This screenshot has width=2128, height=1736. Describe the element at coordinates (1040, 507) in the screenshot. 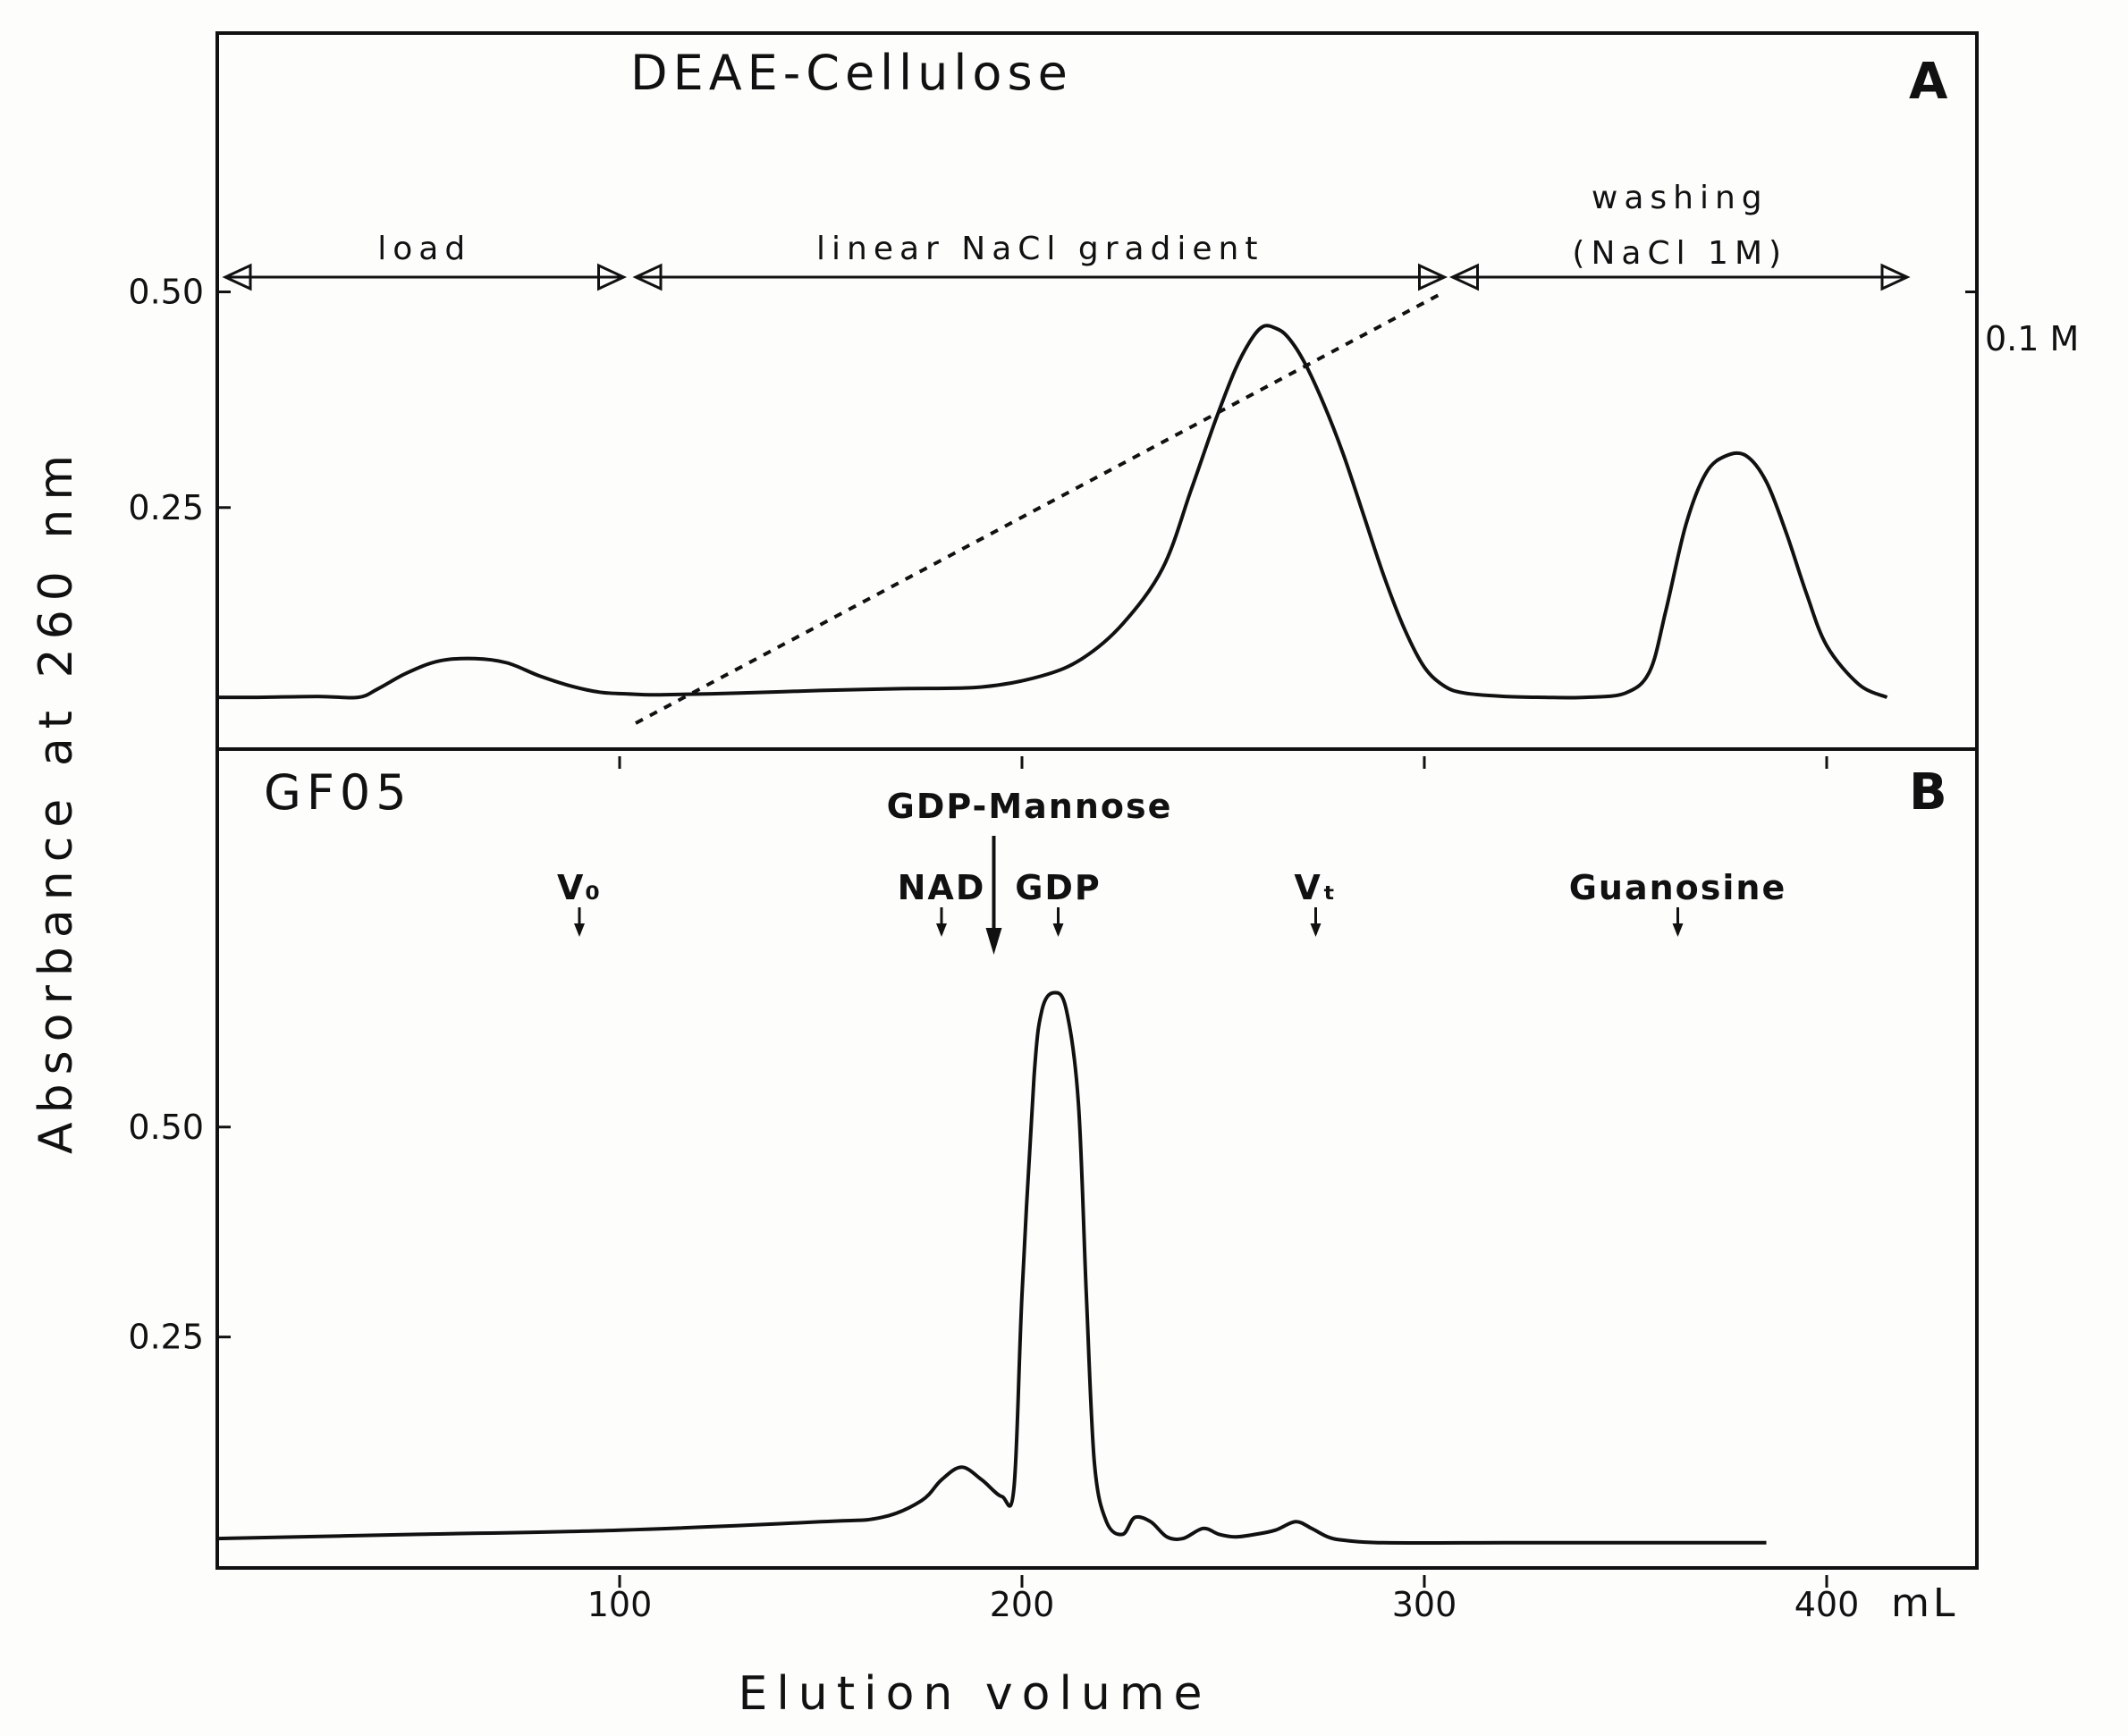

I see `gradient-line` at that location.